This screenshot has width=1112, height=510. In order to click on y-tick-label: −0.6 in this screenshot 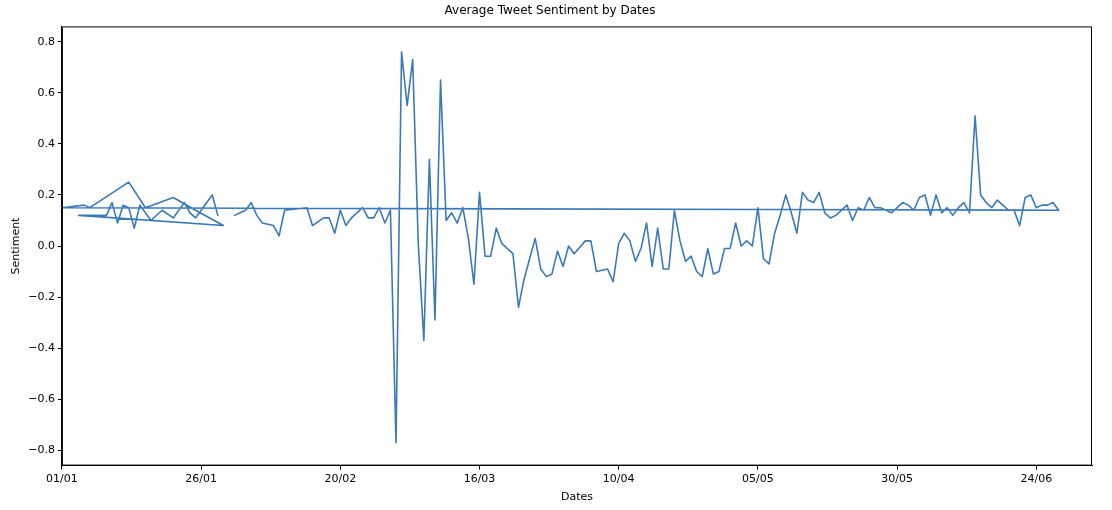, I will do `click(41, 399)`.